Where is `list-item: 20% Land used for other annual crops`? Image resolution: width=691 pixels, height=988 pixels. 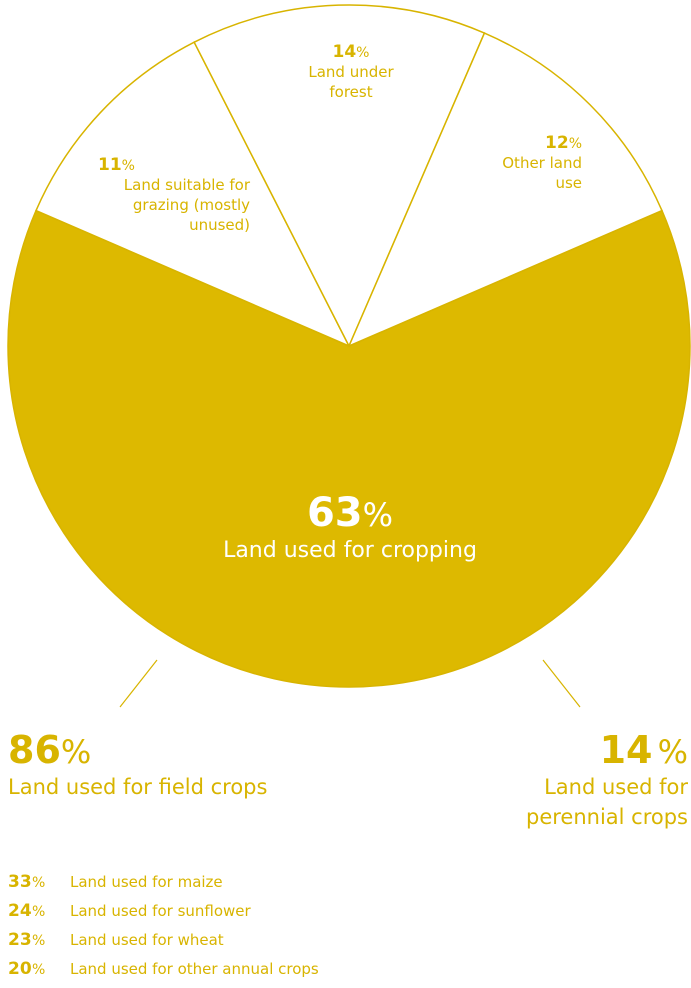
list-item: 20% Land used for other annual crops is located at coordinates (163, 969).